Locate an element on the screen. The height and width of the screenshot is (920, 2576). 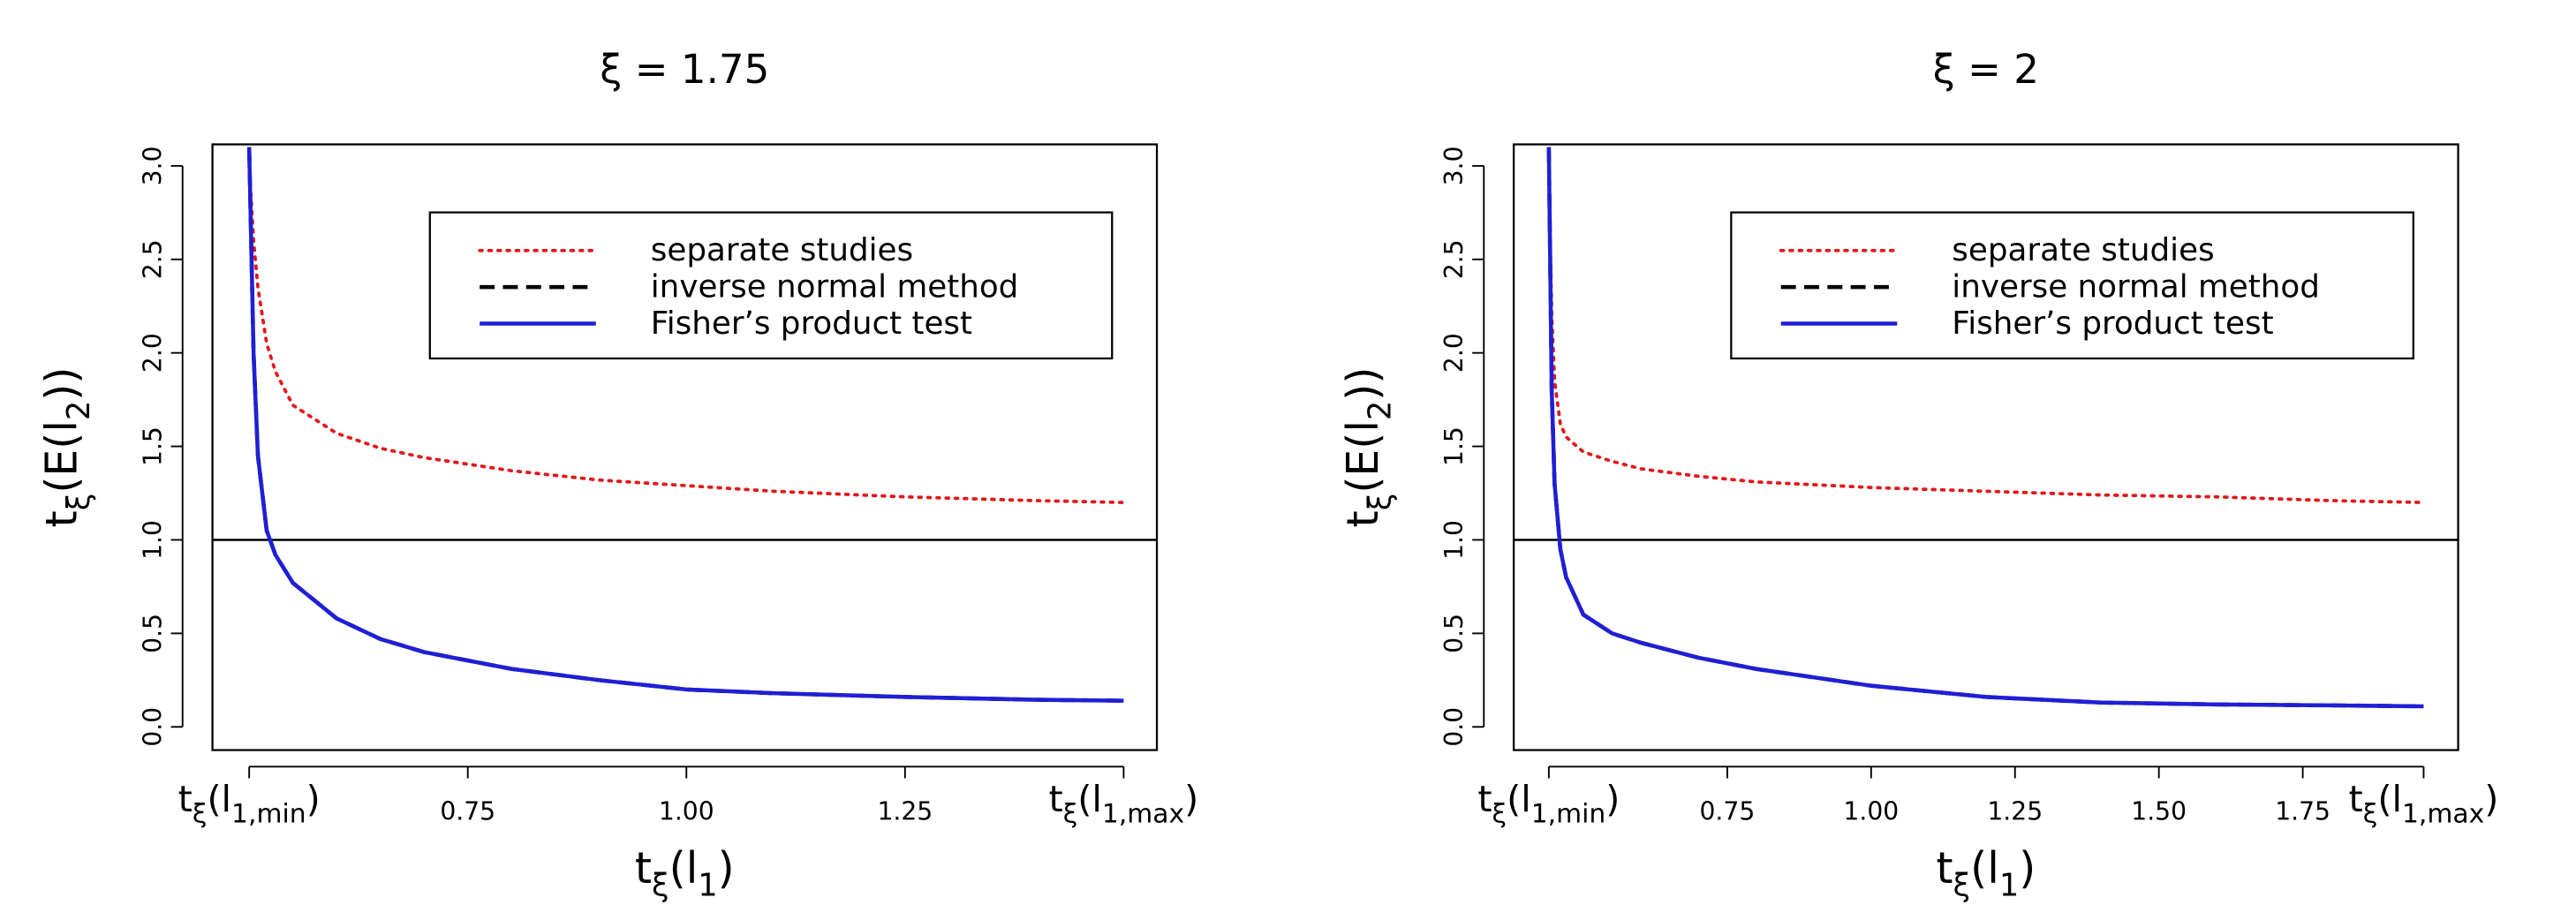
chart-title: ξ = 1.75 is located at coordinates (684, 69).